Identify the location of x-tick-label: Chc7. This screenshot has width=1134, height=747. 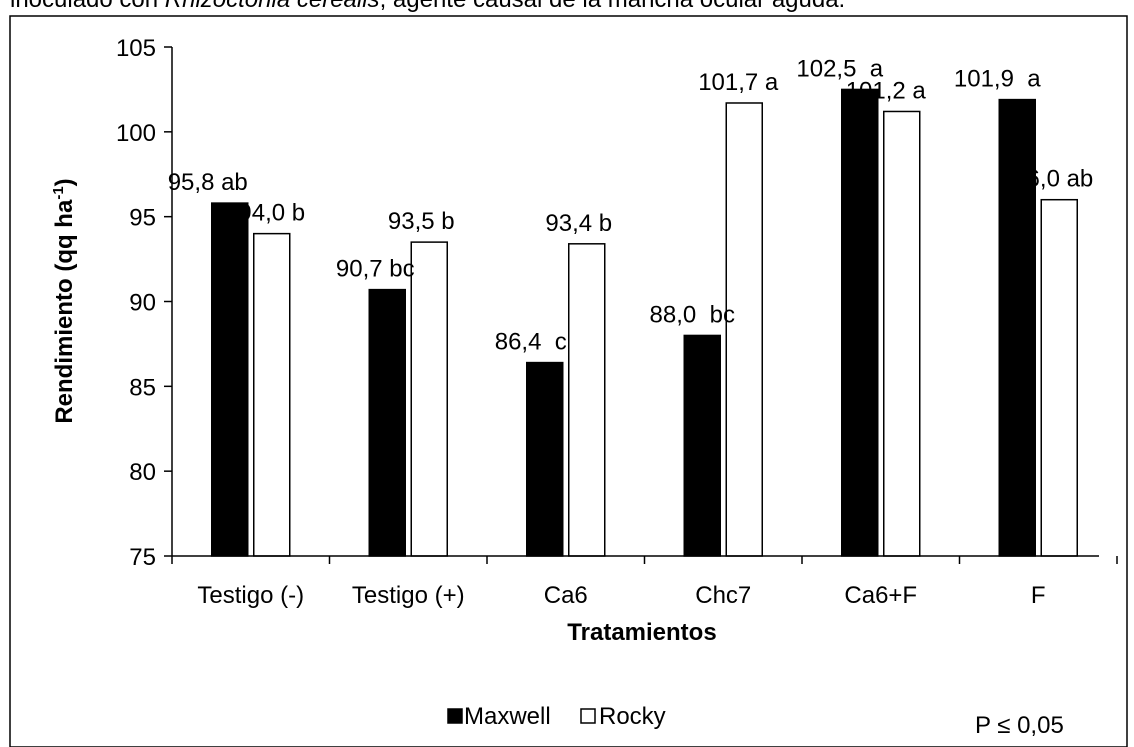
(723, 595).